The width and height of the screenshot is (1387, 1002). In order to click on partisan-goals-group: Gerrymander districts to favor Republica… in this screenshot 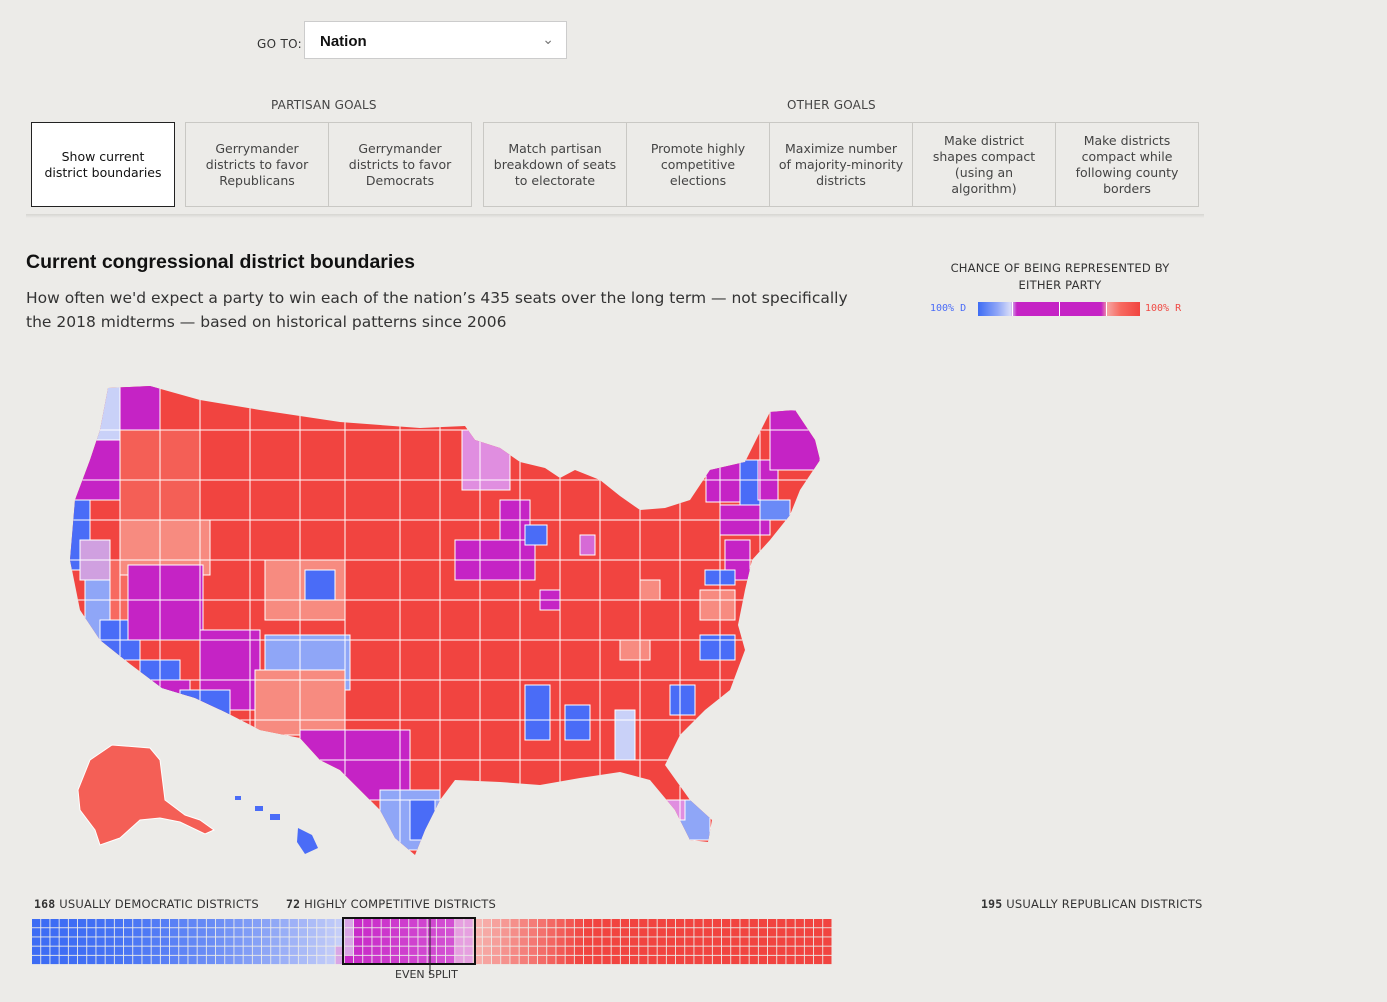, I will do `click(328, 164)`.